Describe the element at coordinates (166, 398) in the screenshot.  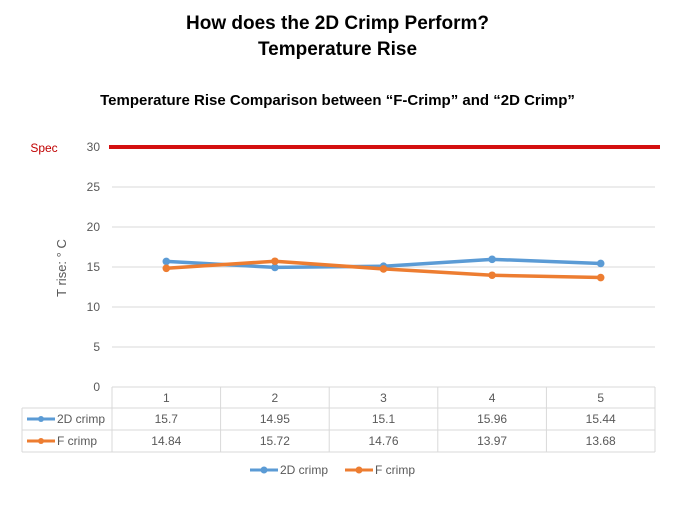
I see `category-label: 1` at that location.